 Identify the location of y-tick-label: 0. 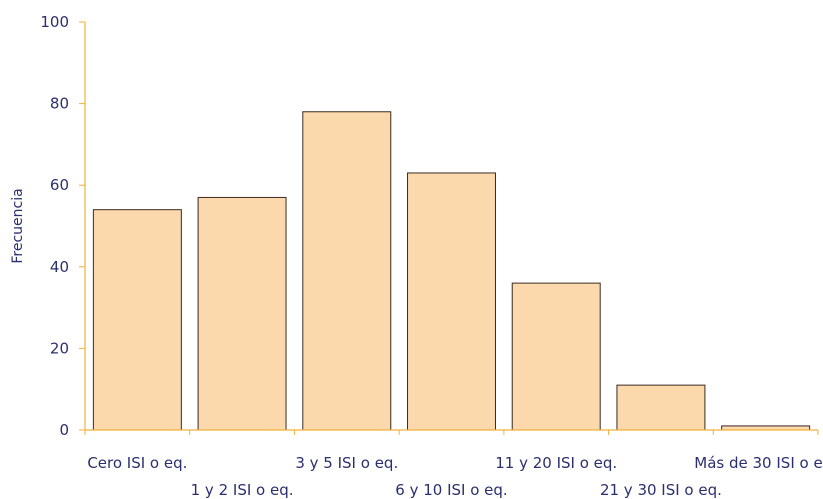
(64, 430).